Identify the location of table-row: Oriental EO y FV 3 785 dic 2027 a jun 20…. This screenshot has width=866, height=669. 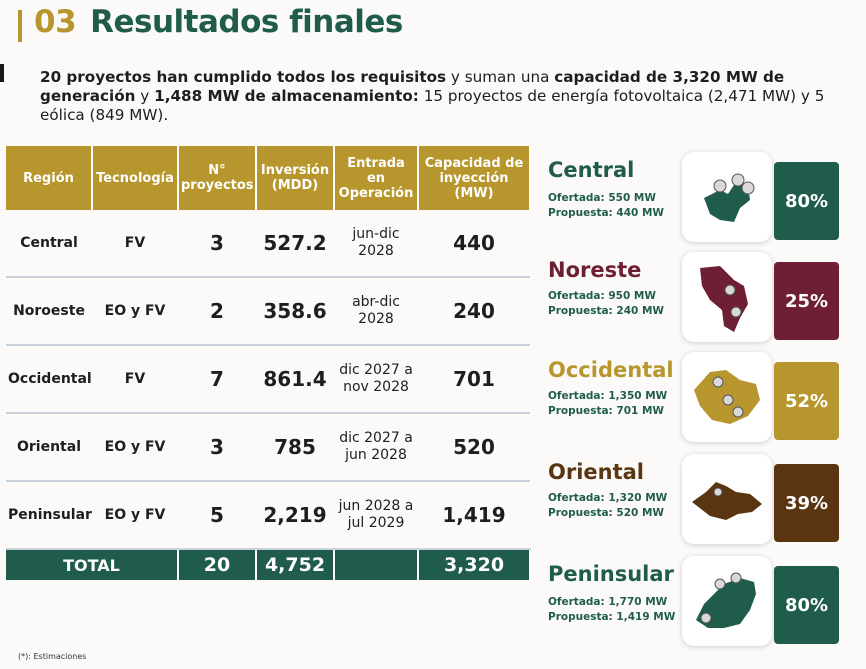
(268, 447).